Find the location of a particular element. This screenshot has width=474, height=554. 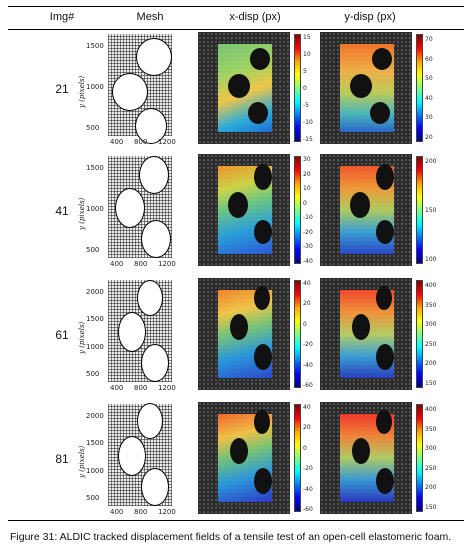

xdisp-colorbar-tick: 30 is located at coordinates (307, 159).